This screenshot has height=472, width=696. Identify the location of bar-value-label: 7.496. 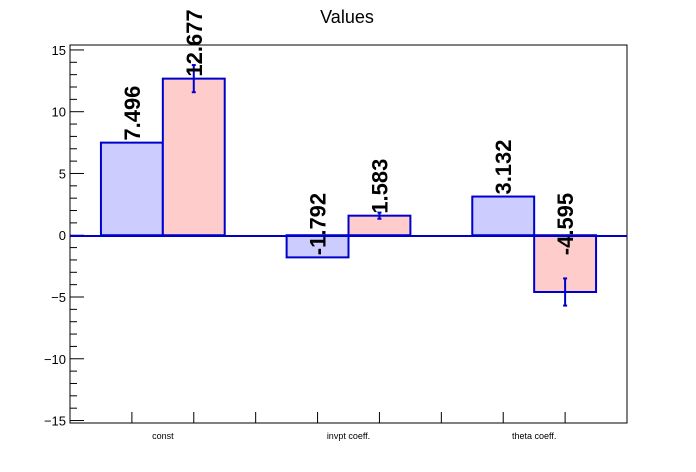
(132, 113).